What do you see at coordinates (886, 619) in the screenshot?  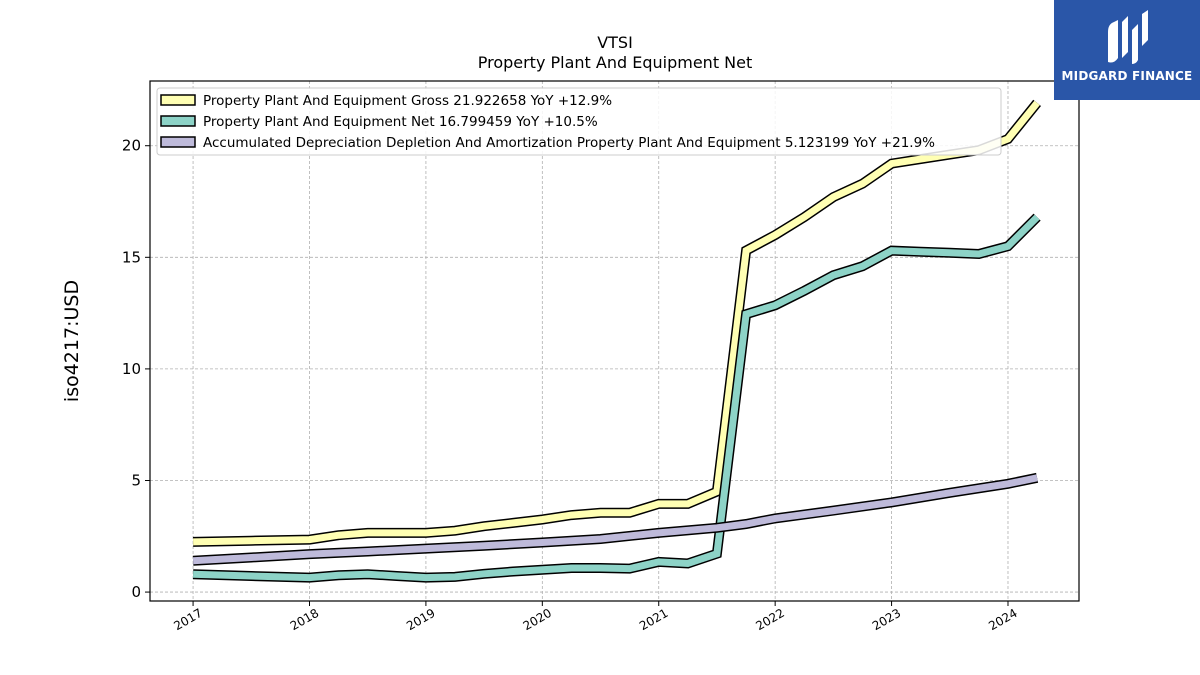 I see `x-tick-label: 2023` at bounding box center [886, 619].